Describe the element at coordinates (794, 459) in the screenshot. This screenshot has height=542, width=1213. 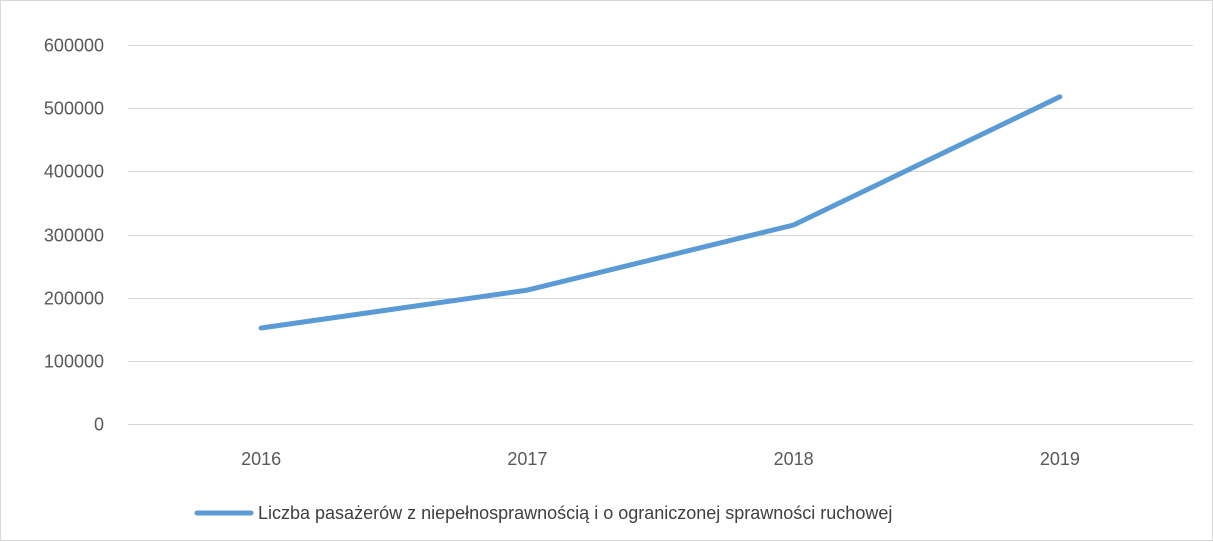
I see `x-tick-label: 2018` at that location.